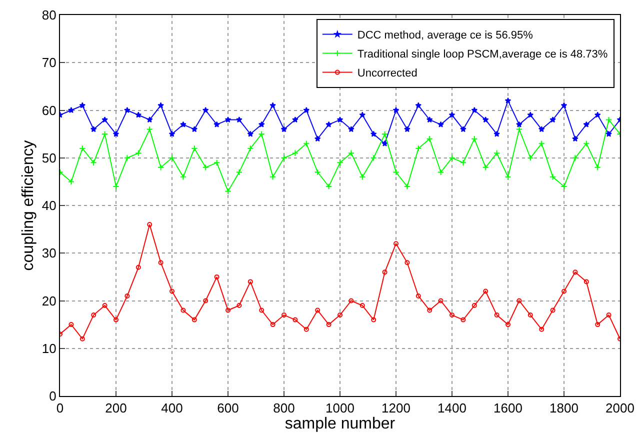 The height and width of the screenshot is (437, 644). I want to click on y-tick-label: 20, so click(49, 300).